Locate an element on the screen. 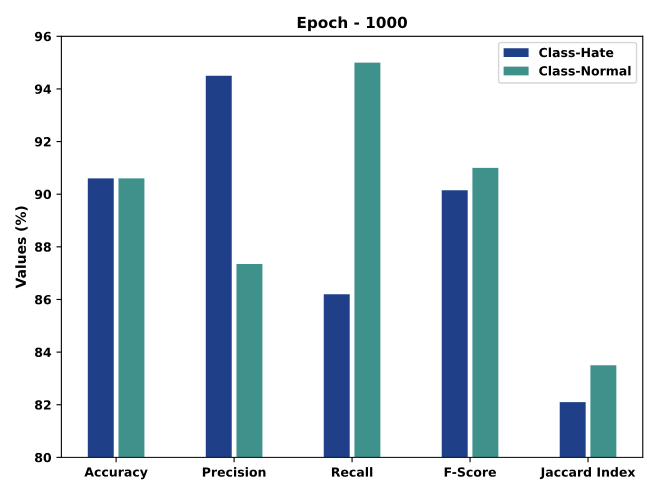 This screenshot has width=646, height=484. x-tick-label: Jaccard Index is located at coordinates (588, 473).